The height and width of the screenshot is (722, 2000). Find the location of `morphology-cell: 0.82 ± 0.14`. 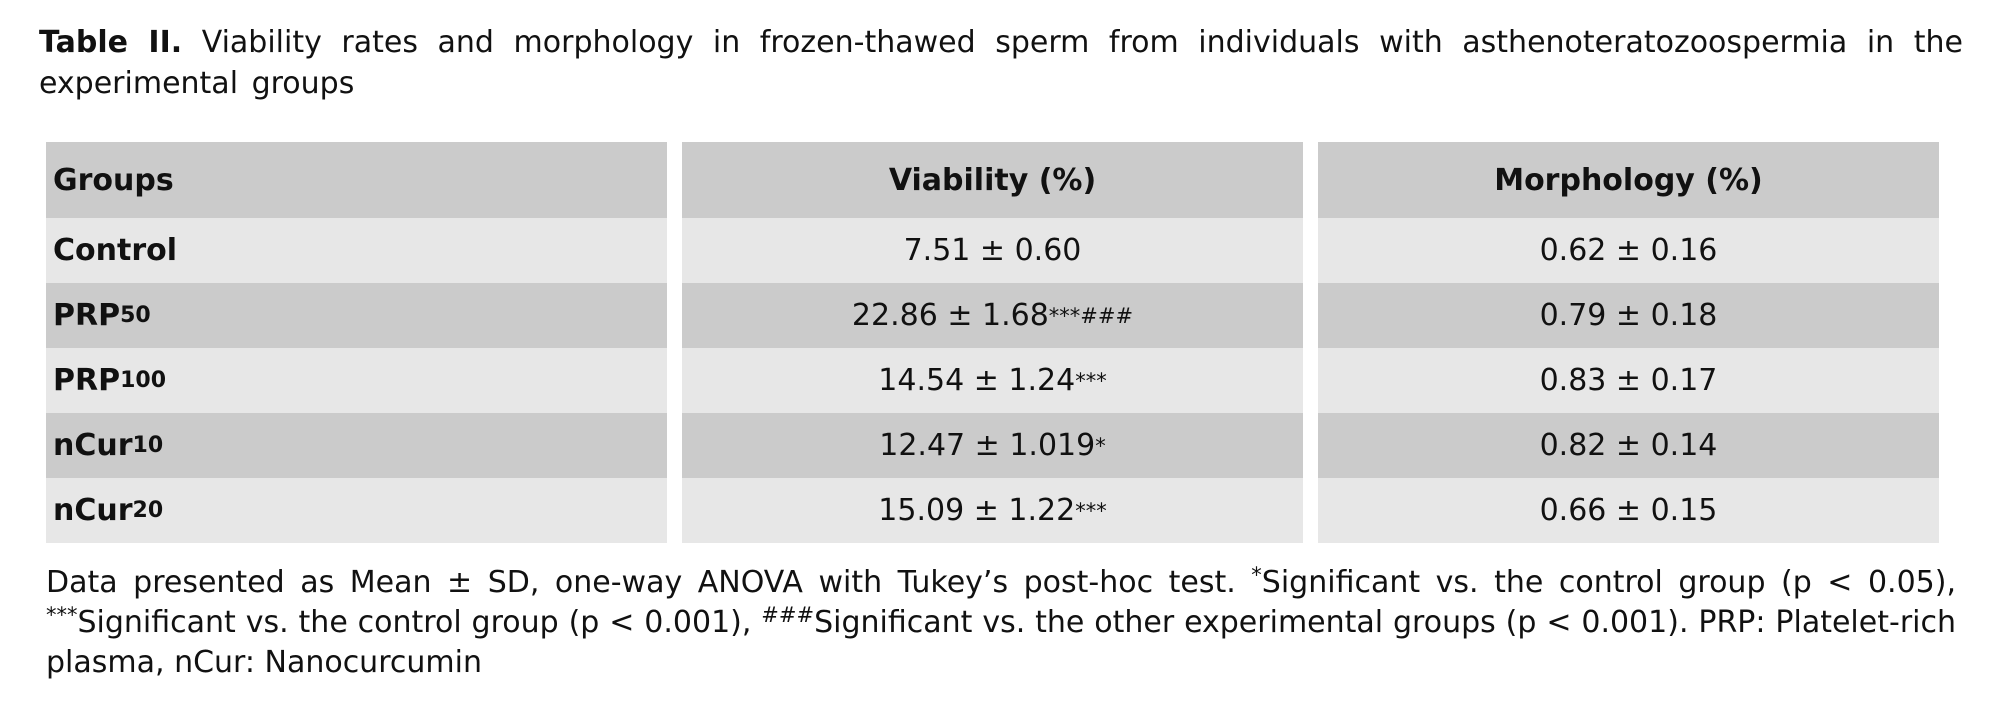

morphology-cell: 0.82 ± 0.14 is located at coordinates (1628, 445).